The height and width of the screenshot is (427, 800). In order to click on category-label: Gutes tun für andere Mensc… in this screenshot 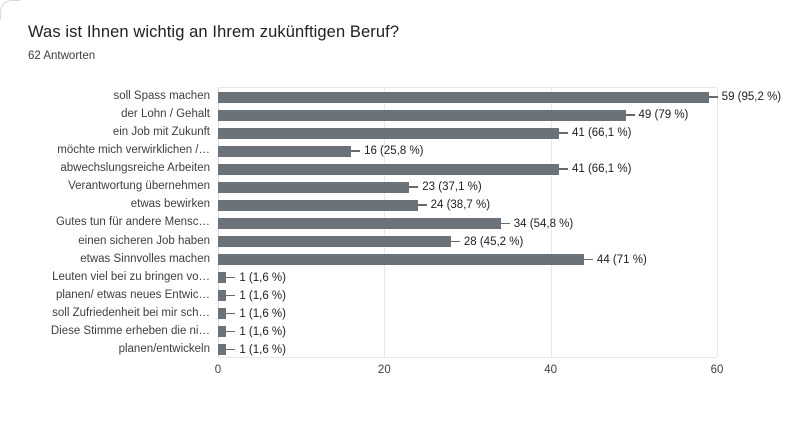, I will do `click(132, 222)`.